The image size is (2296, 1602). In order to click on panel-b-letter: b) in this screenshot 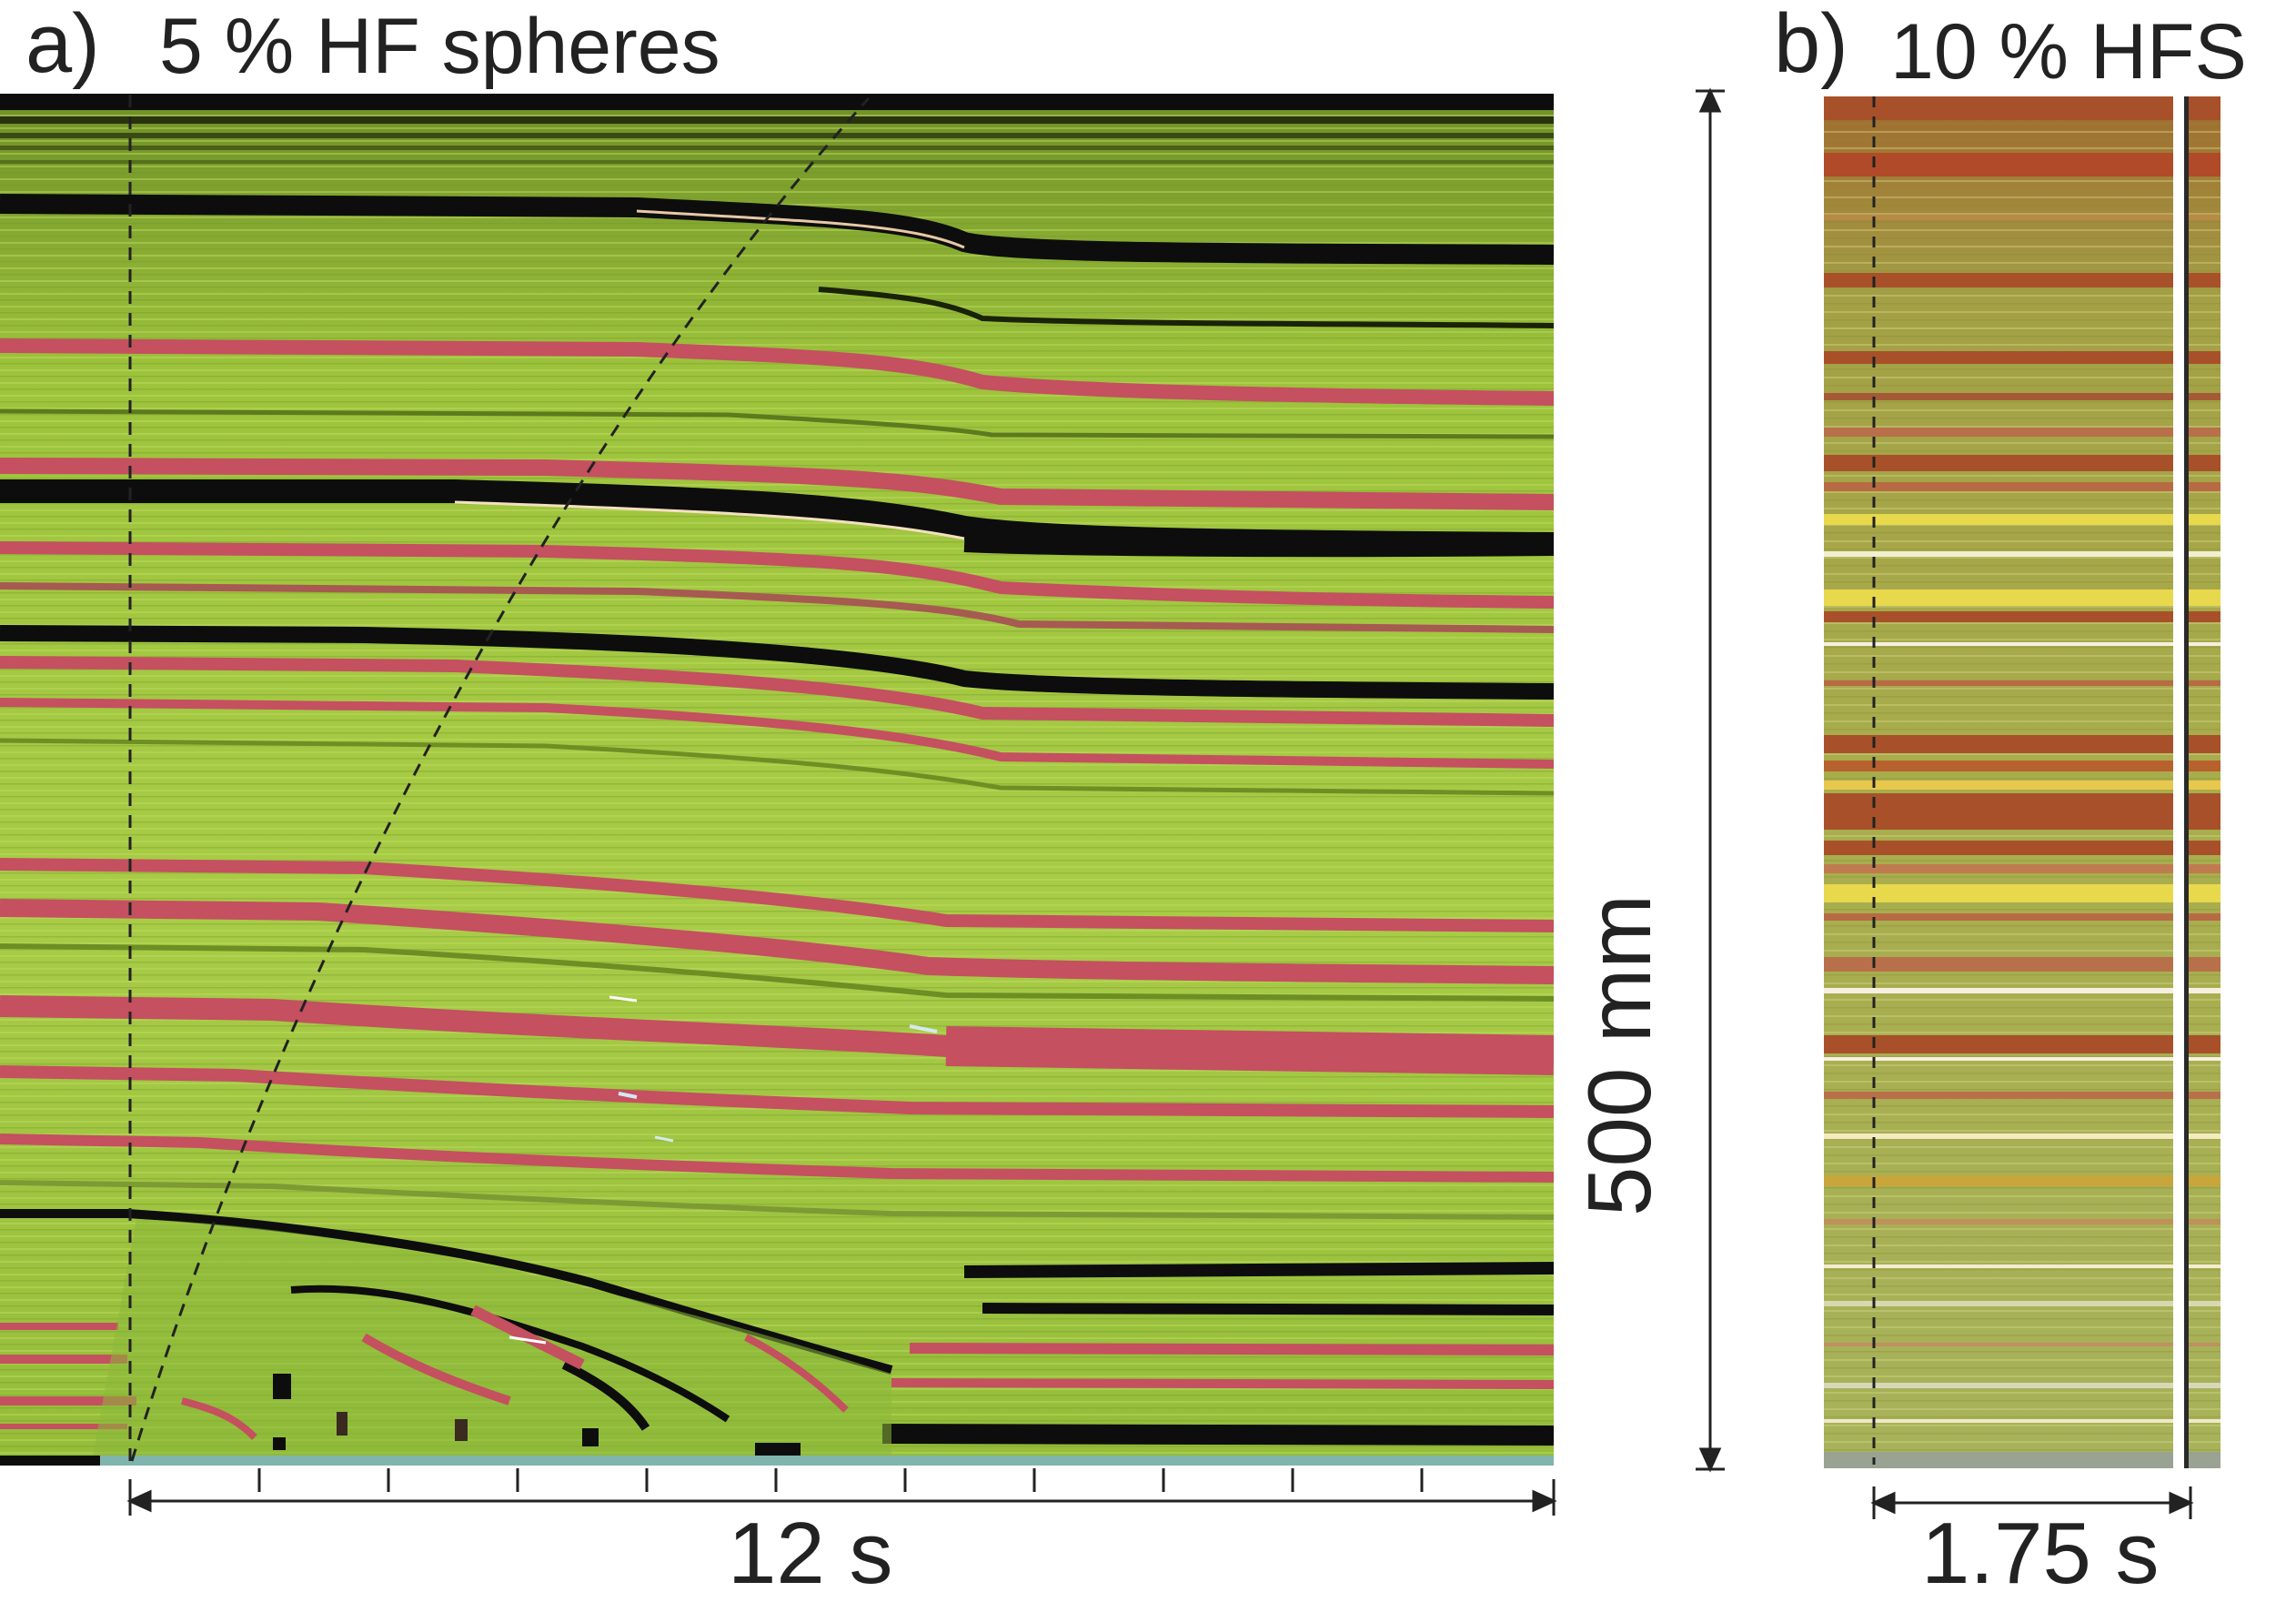, I will do `click(1811, 45)`.